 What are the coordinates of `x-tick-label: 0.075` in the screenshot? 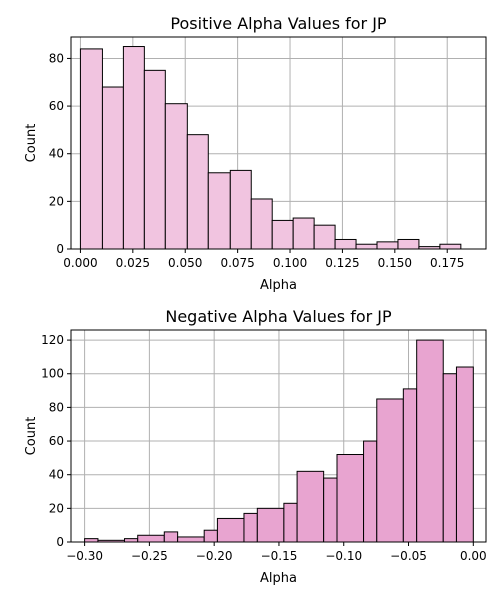 It's located at (237, 263).